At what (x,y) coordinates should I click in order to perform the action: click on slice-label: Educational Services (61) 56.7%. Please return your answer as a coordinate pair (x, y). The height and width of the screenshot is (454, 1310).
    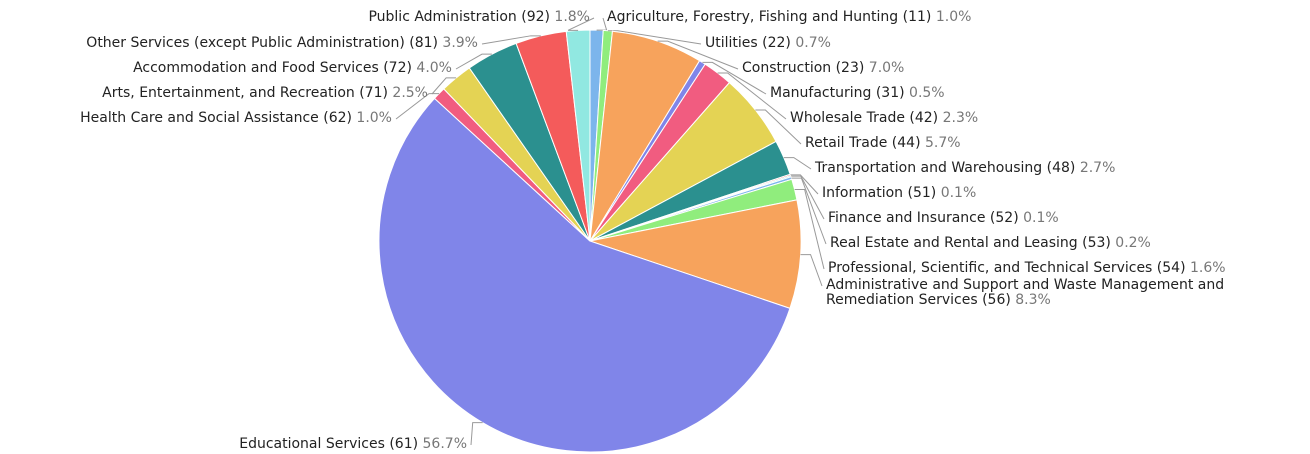
    Looking at the image, I should click on (353, 444).